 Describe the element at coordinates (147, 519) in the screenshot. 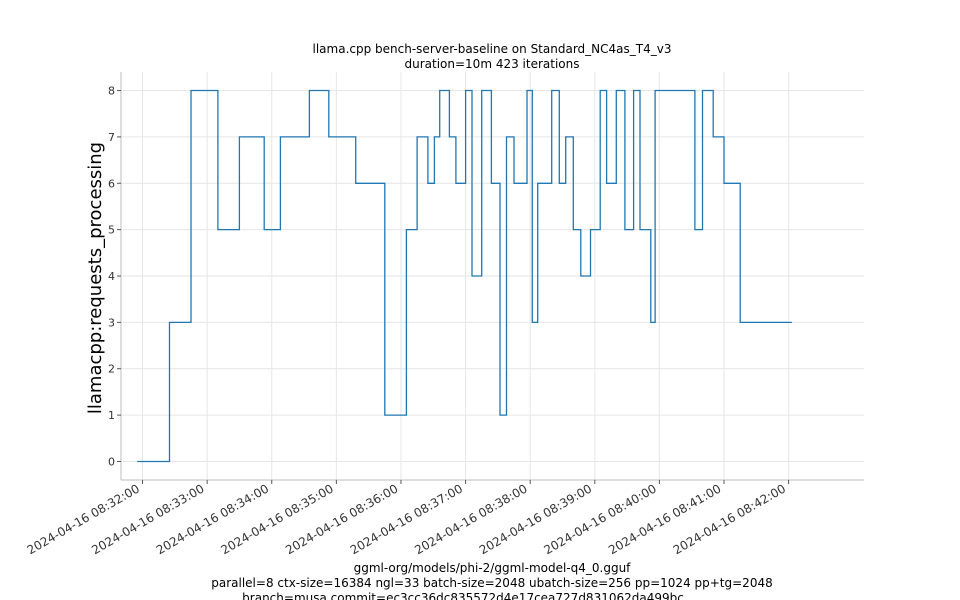

I see `x-tick-label: 2024-04-16 08:33:00` at that location.